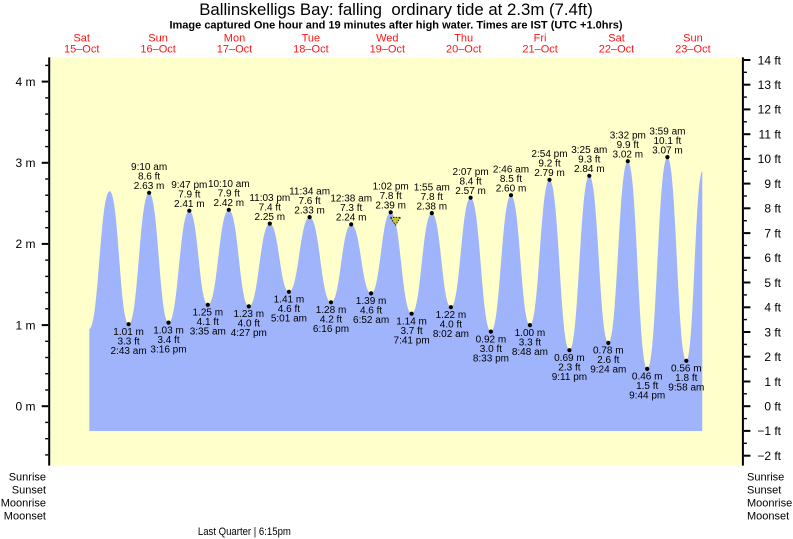 This screenshot has height=539, width=793. I want to click on svg-text: 1.14 m, so click(411, 321).